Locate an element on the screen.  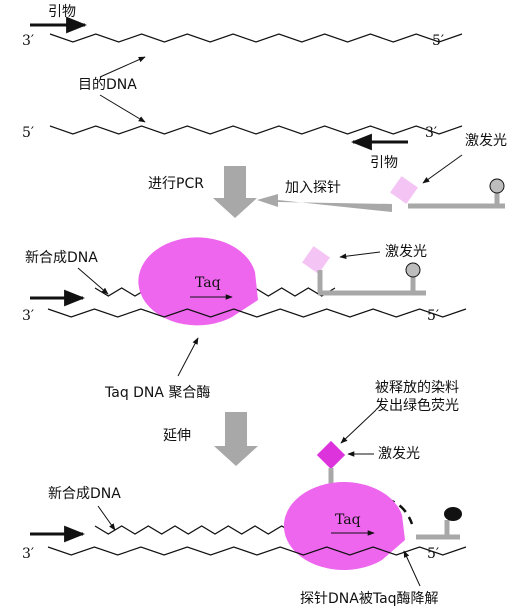
extend-label: 延伸 is located at coordinates (177, 436).